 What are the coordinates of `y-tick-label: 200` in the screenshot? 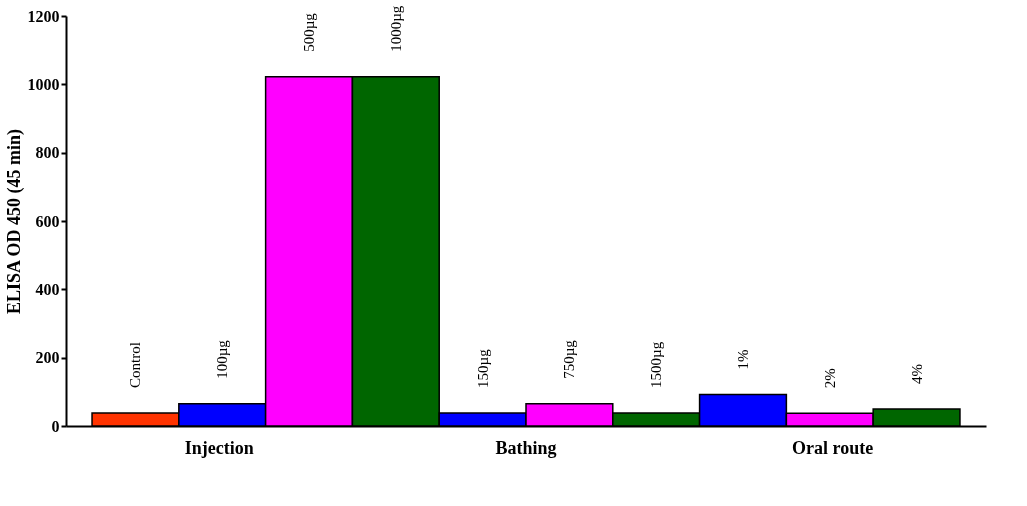 It's located at (47, 358).